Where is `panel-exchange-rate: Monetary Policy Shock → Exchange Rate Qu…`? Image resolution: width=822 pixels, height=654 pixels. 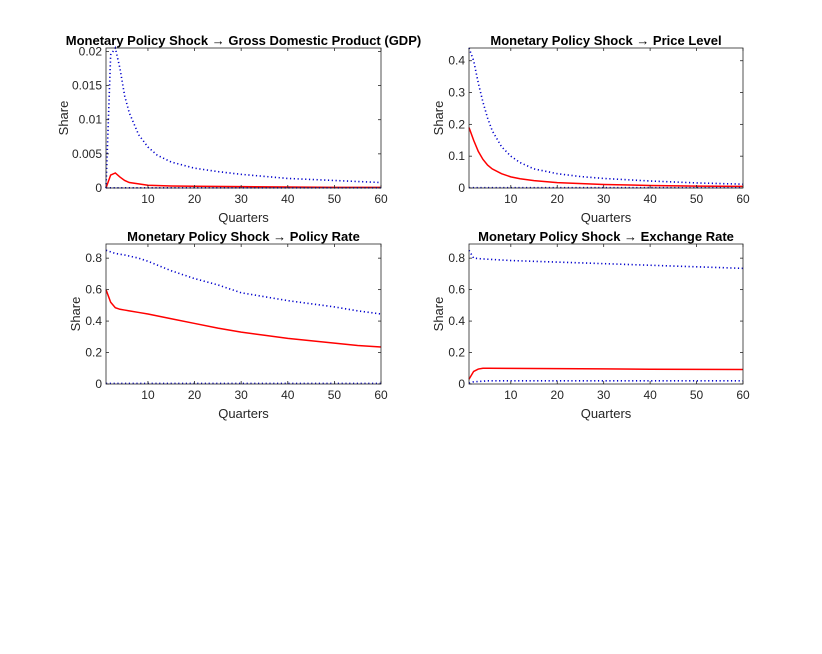 panel-exchange-rate: Monetary Policy Shock → Exchange Rate Qu… is located at coordinates (590, 325).